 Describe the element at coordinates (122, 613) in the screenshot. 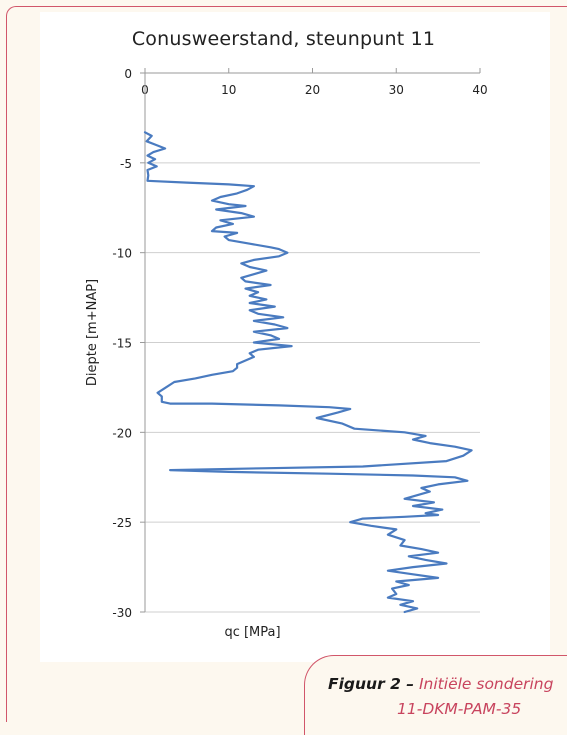

I see `y-tick-label: -30` at that location.